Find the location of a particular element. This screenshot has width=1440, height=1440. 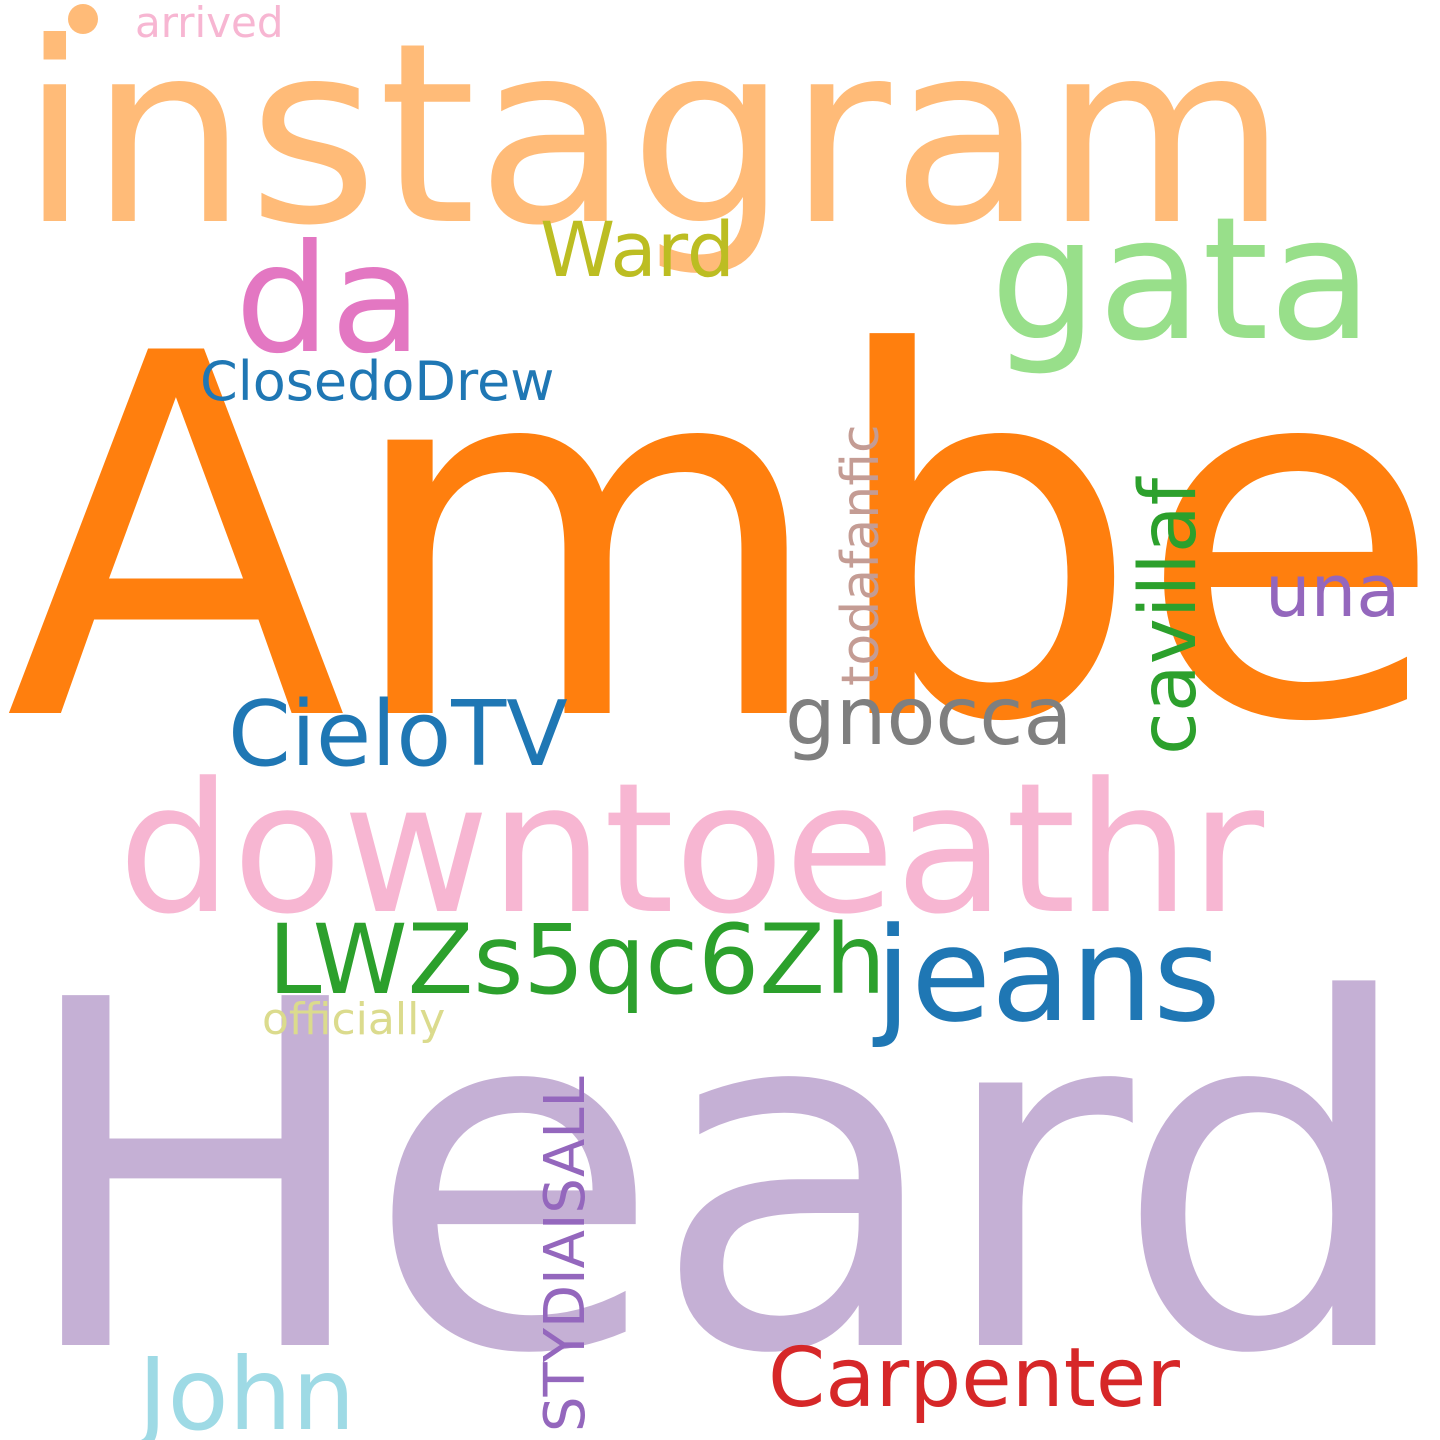

word-jeans: jeans is located at coordinates (1048, 975).